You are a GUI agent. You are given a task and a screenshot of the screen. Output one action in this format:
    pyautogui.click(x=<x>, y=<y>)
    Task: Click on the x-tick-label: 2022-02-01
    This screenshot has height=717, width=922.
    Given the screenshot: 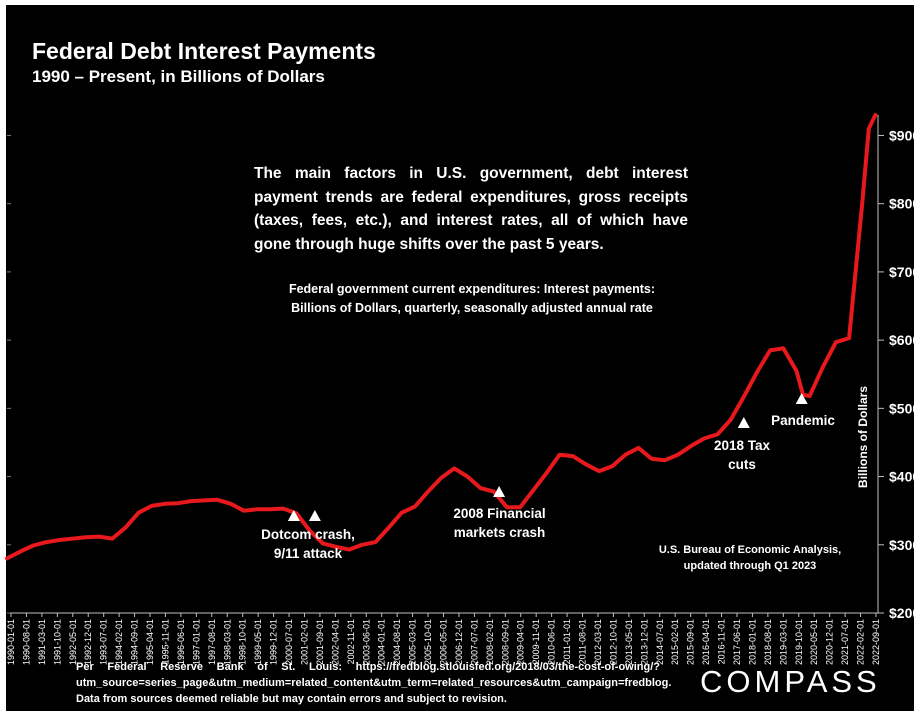 What is the action you would take?
    pyautogui.click(x=861, y=642)
    